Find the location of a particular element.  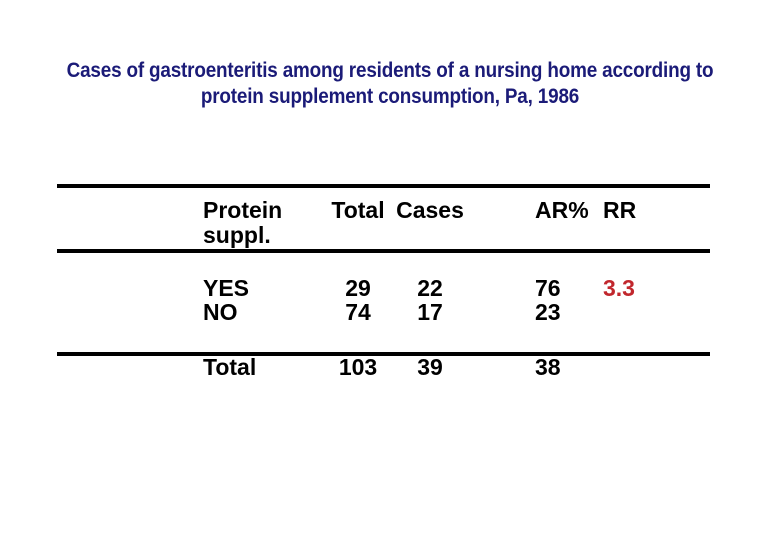

row-label-total: Total is located at coordinates (230, 367).